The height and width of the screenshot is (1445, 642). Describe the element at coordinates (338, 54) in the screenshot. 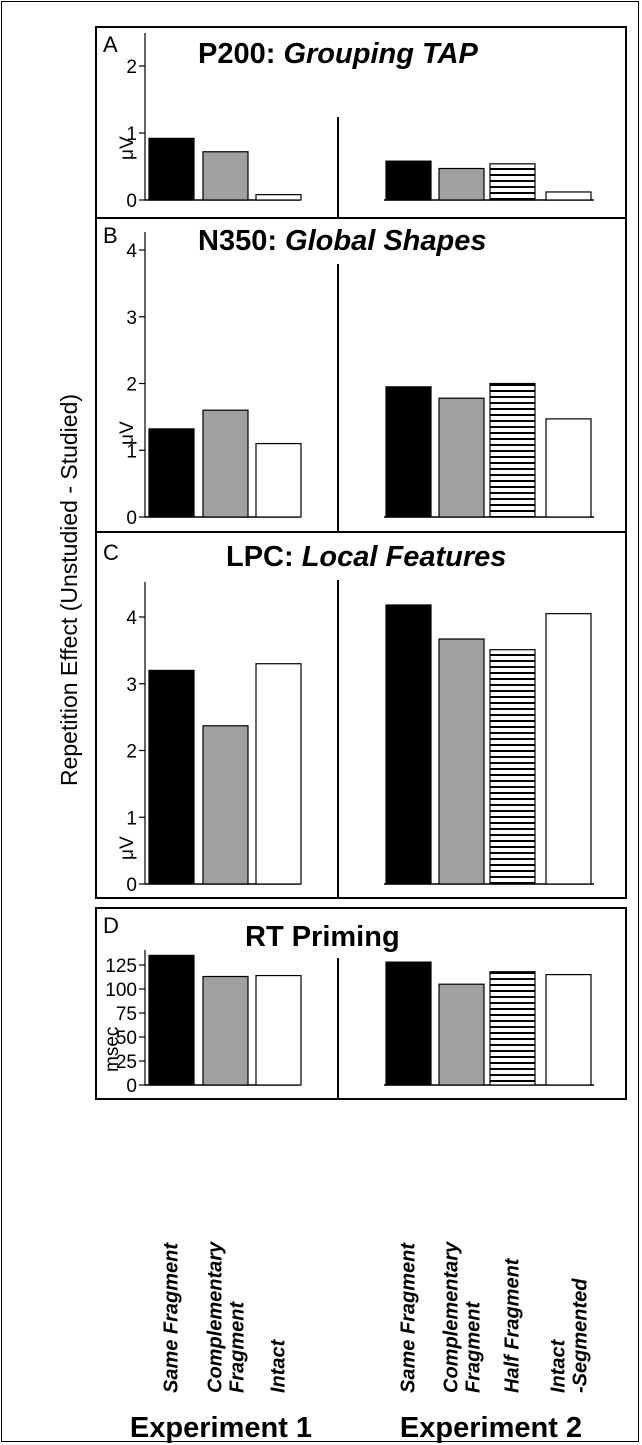

I see `panel-title: P200: Grouping TAP` at that location.